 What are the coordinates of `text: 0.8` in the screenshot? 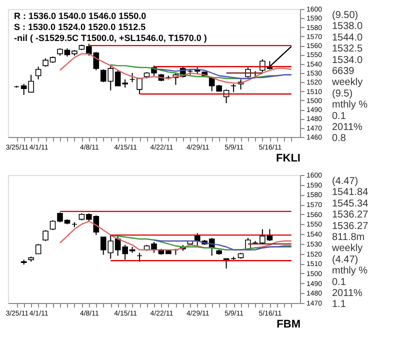 It's located at (339, 138).